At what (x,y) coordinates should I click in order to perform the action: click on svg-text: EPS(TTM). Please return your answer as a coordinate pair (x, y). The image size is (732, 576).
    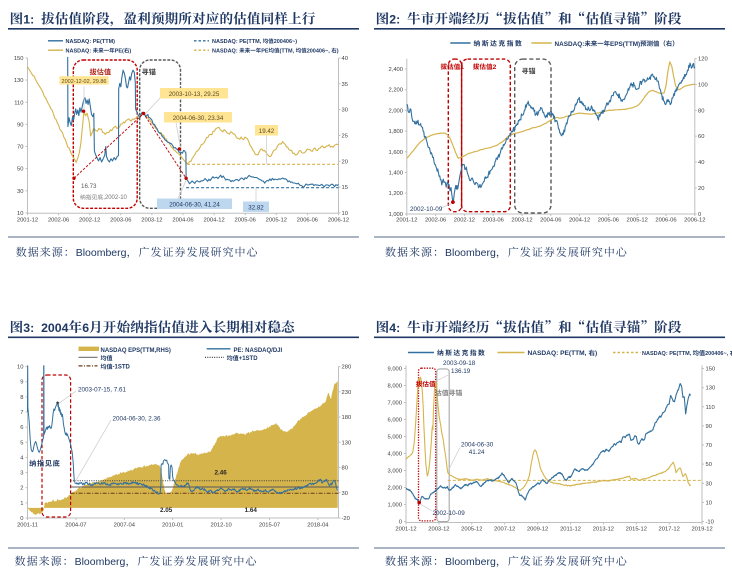
    Looking at the image, I should click on (625, 44).